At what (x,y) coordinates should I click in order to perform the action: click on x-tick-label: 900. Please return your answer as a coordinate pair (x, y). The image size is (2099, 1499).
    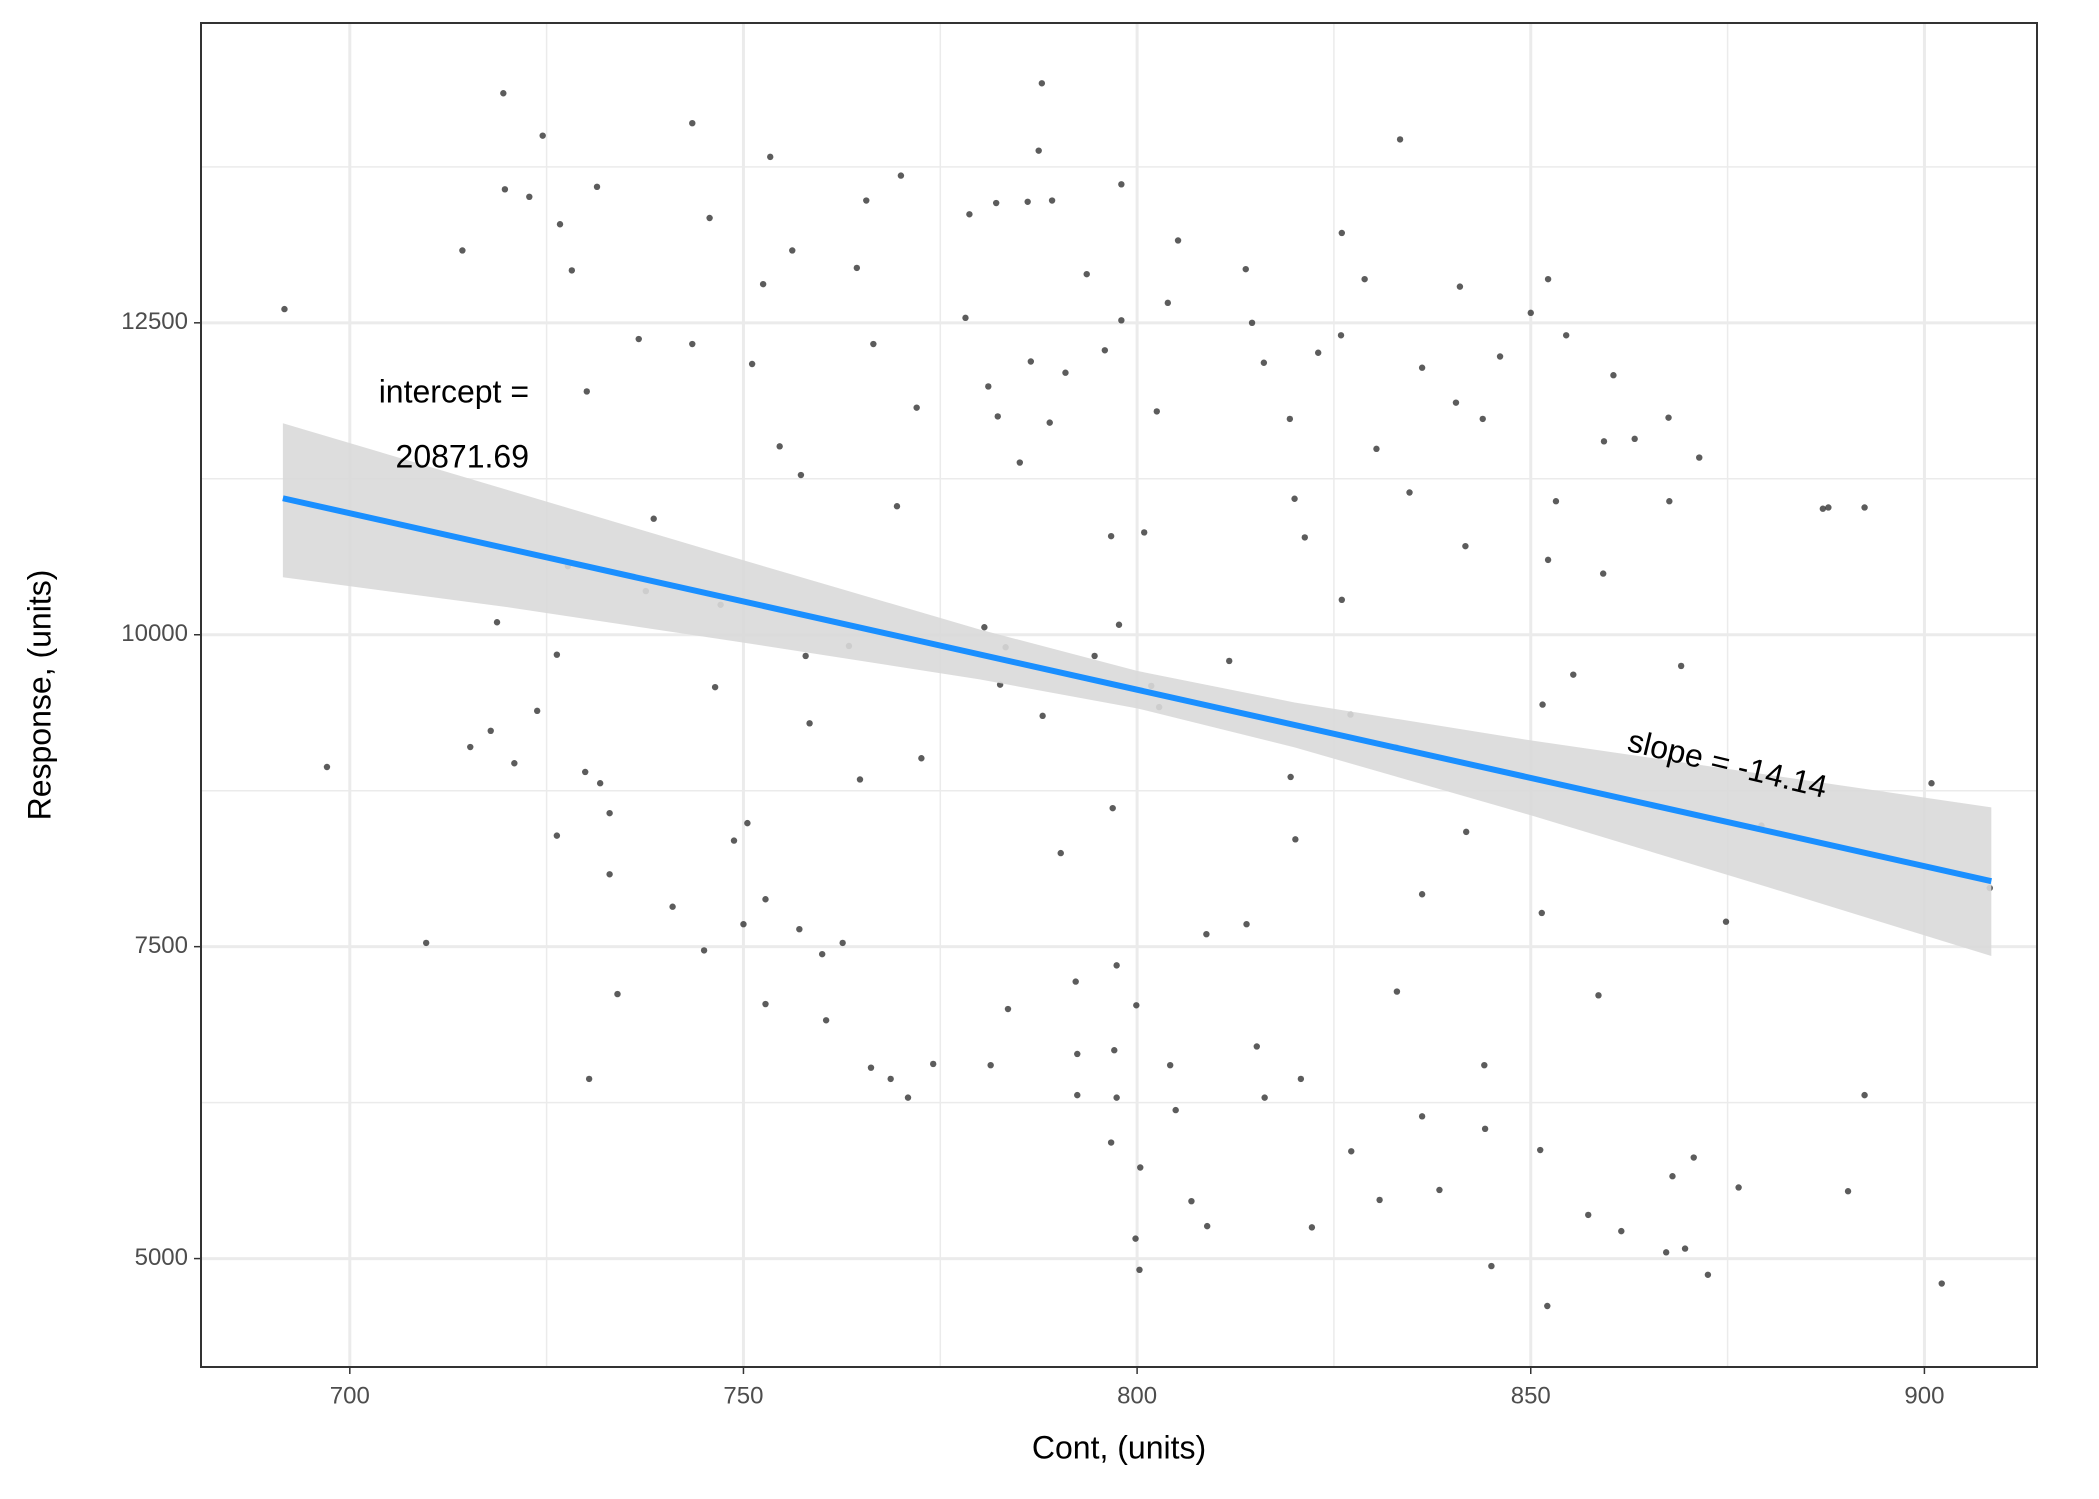
    Looking at the image, I should click on (1924, 1395).